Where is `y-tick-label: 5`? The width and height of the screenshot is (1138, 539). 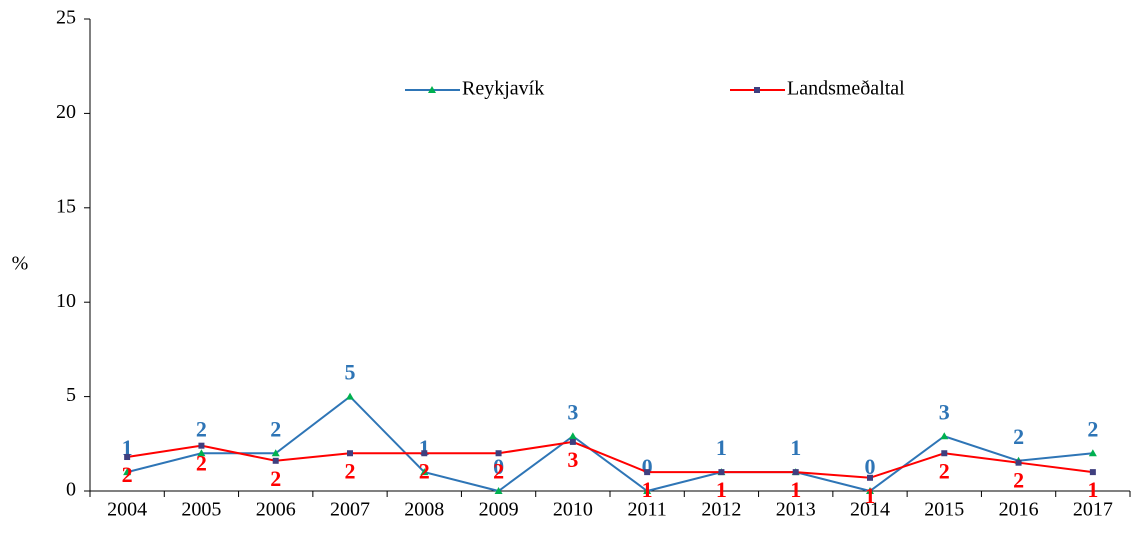 y-tick-label: 5 is located at coordinates (71, 395).